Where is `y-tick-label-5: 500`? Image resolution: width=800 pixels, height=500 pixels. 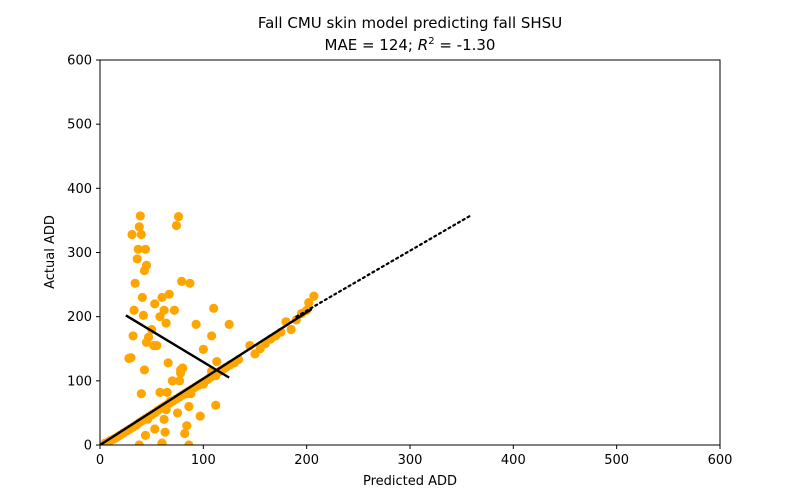 y-tick-label-5: 500 is located at coordinates (79, 125).